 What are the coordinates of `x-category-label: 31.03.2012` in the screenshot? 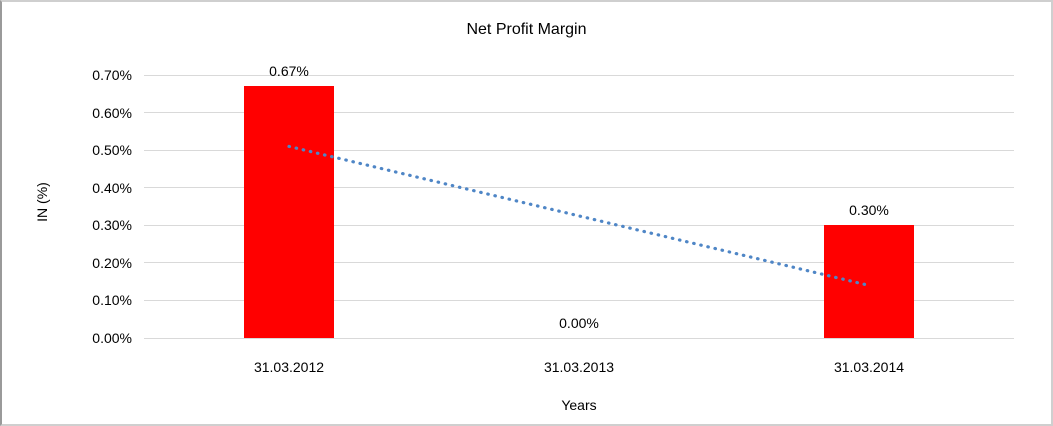 It's located at (289, 367).